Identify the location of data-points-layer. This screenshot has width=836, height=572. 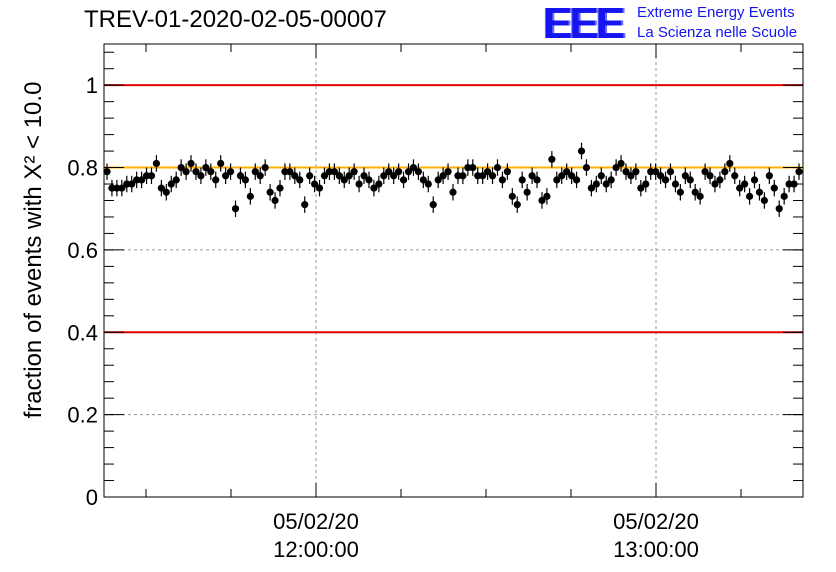
(453, 179).